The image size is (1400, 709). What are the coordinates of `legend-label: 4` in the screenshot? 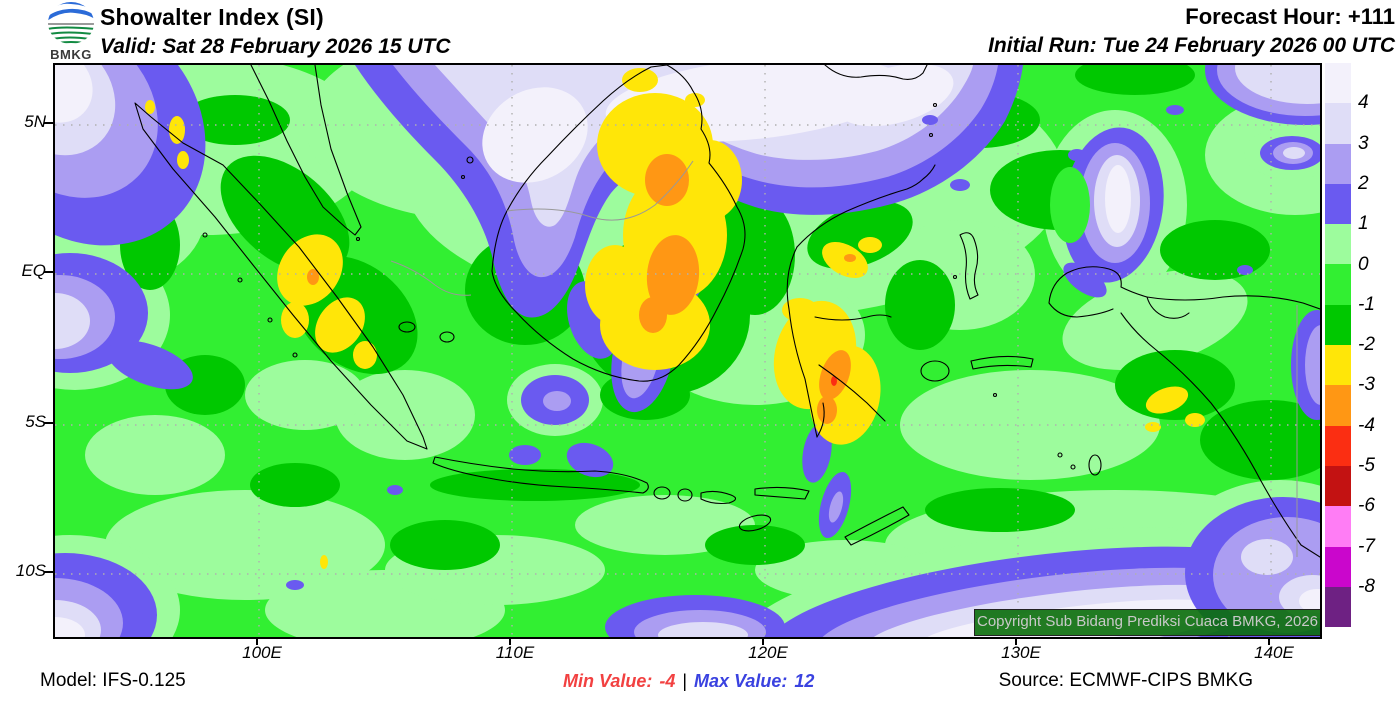 It's located at (1363, 103).